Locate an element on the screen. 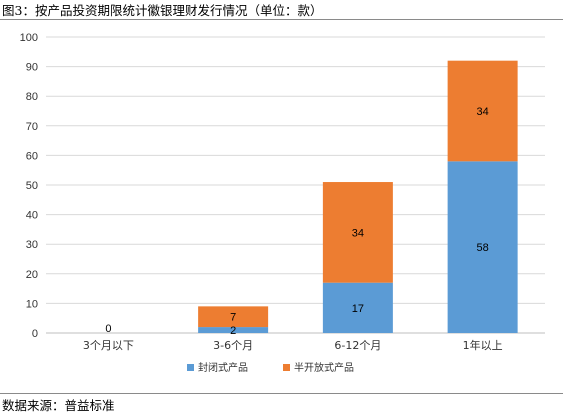 This screenshot has width=563, height=417. legend-label: 半开放式产品 is located at coordinates (324, 367).